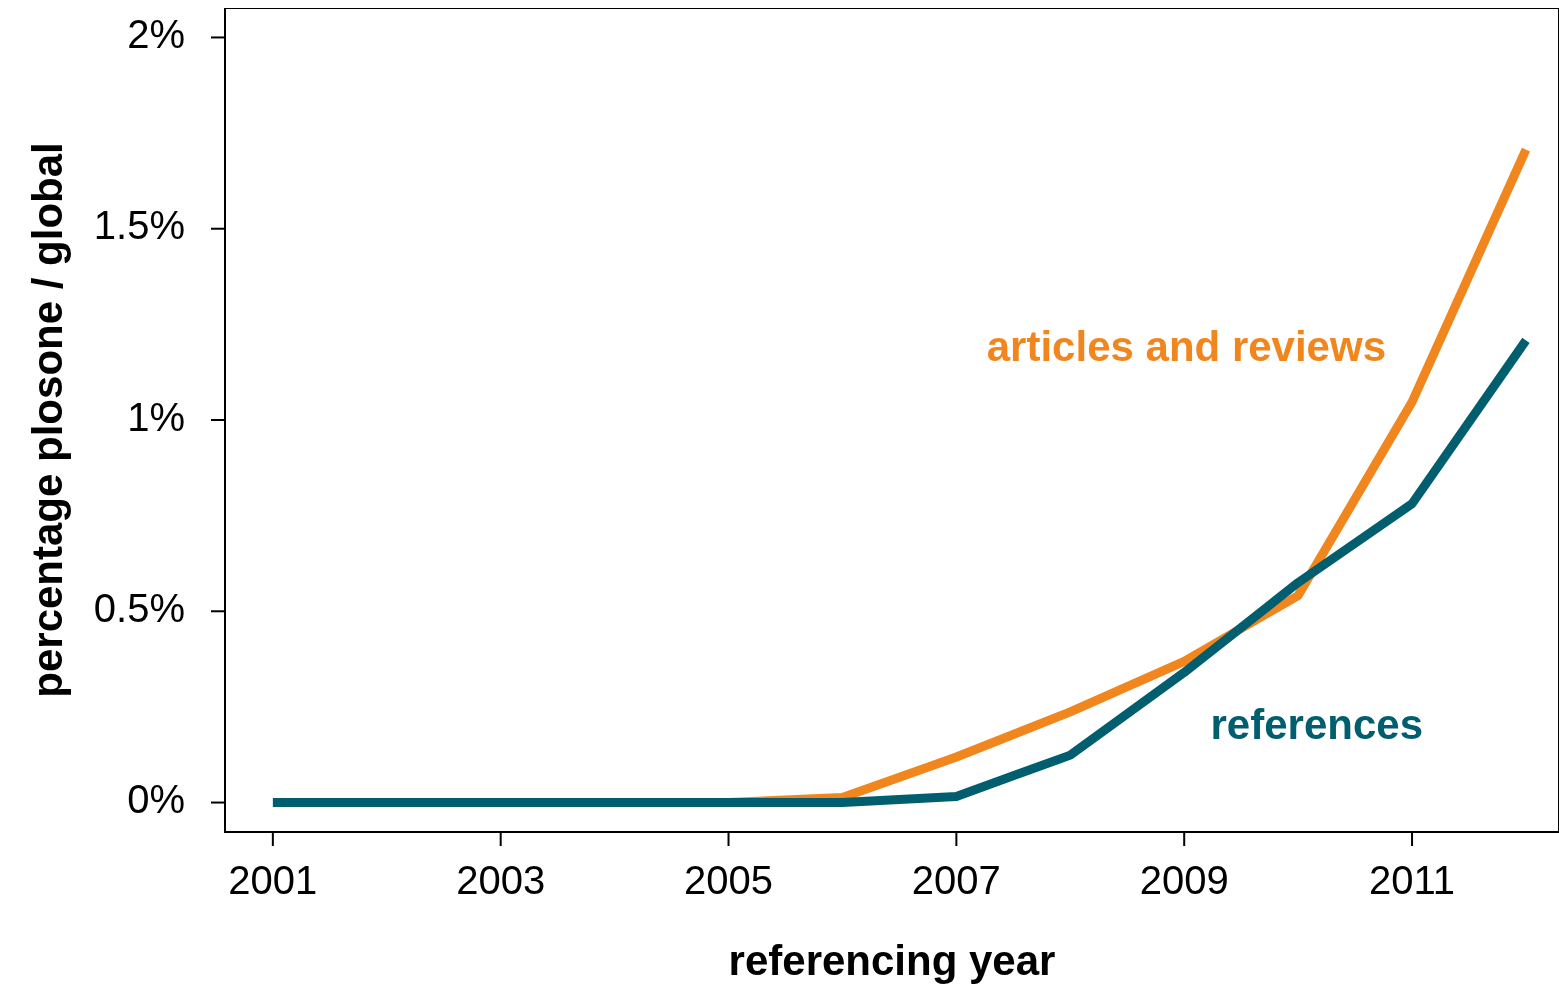  Describe the element at coordinates (139, 225) in the screenshot. I see `y-tick-label: 1.5%` at that location.